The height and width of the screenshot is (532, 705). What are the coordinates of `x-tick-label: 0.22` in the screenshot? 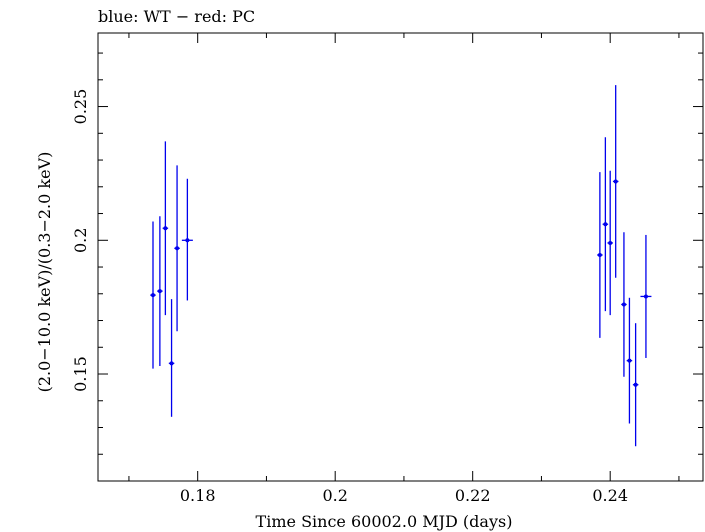 It's located at (473, 495).